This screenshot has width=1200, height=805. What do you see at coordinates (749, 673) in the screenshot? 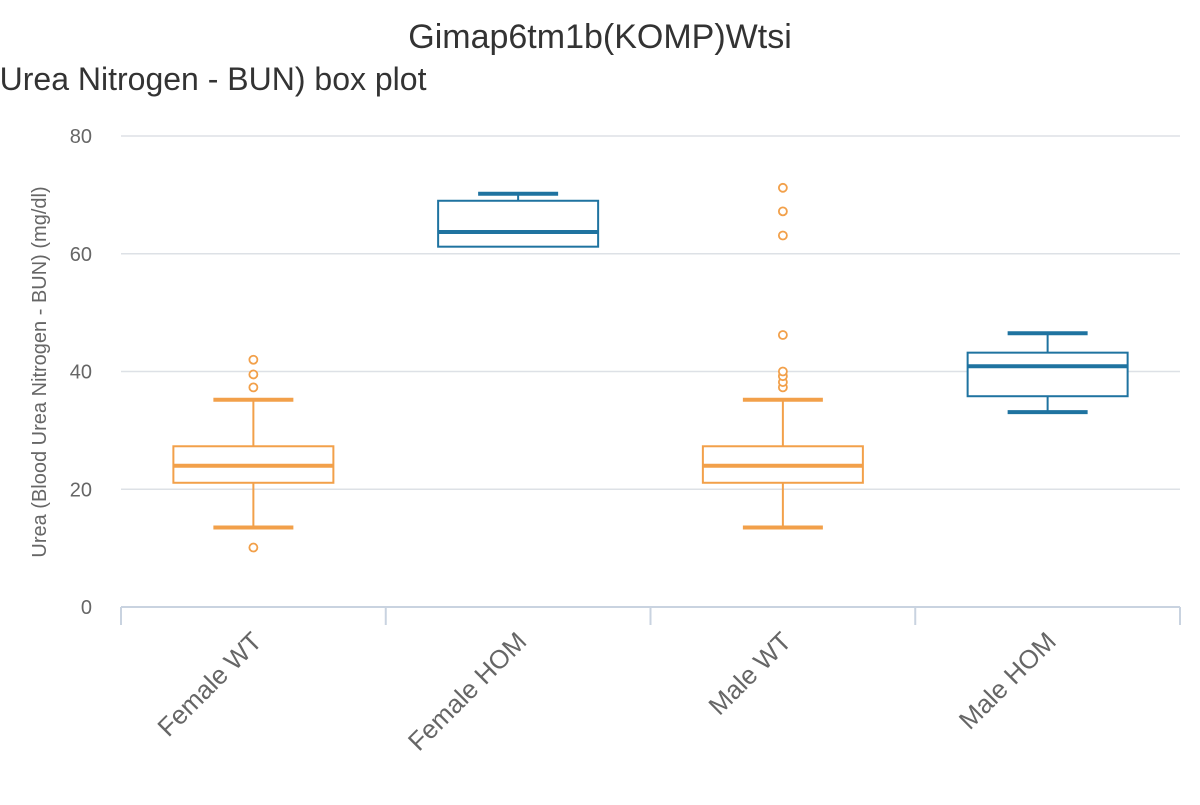
I see `x-category-label: Male WT` at bounding box center [749, 673].